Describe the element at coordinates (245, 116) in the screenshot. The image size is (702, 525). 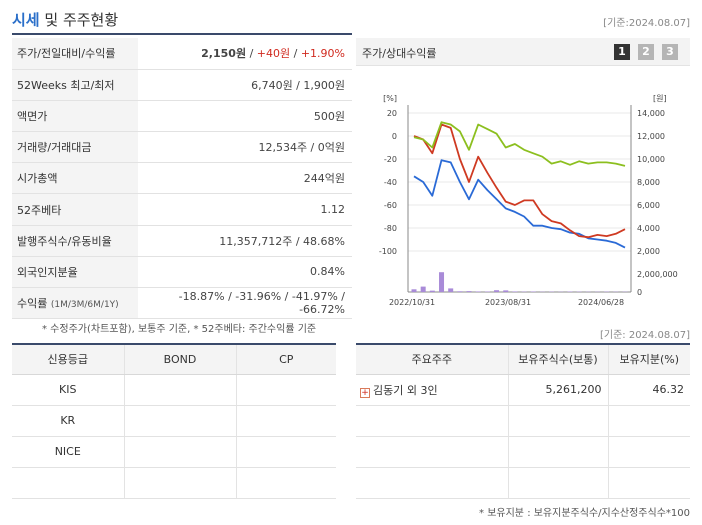
I see `quote-value: 500원` at that location.